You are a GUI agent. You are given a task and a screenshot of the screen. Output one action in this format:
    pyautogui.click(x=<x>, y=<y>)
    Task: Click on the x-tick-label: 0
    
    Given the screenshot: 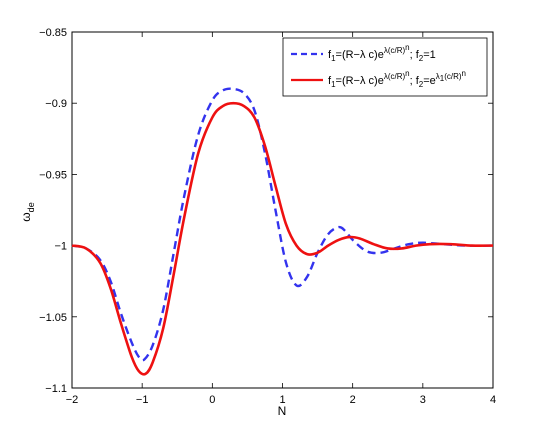 What is the action you would take?
    pyautogui.click(x=212, y=400)
    